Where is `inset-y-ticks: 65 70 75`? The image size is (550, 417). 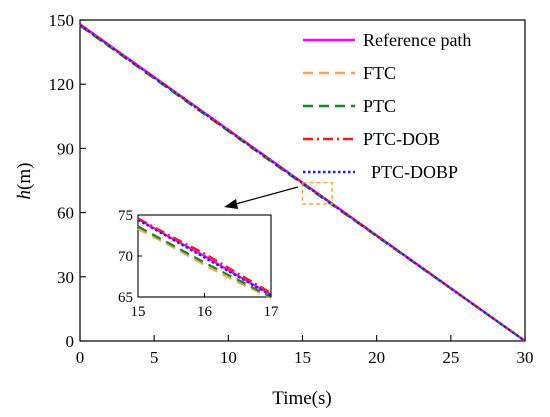 inset-y-ticks: 65 70 75 is located at coordinates (130, 257).